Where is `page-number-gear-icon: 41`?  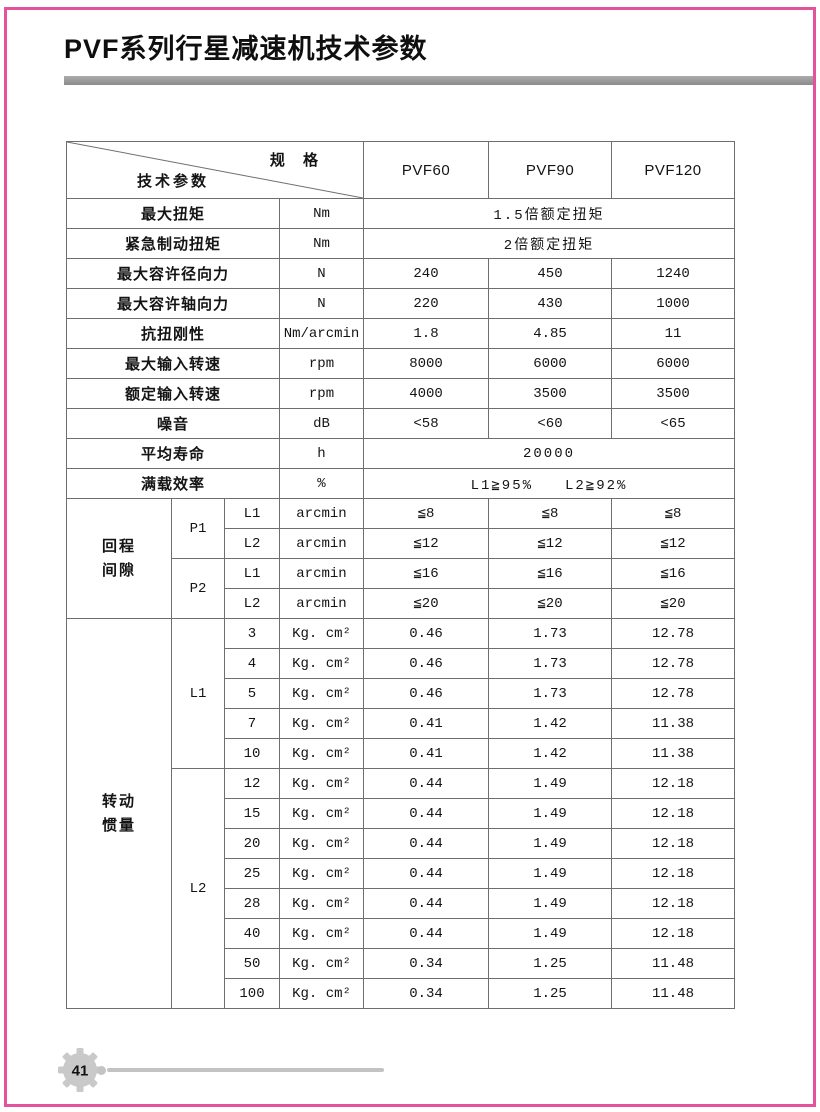
page-number-gear-icon: 41 is located at coordinates (80, 1070).